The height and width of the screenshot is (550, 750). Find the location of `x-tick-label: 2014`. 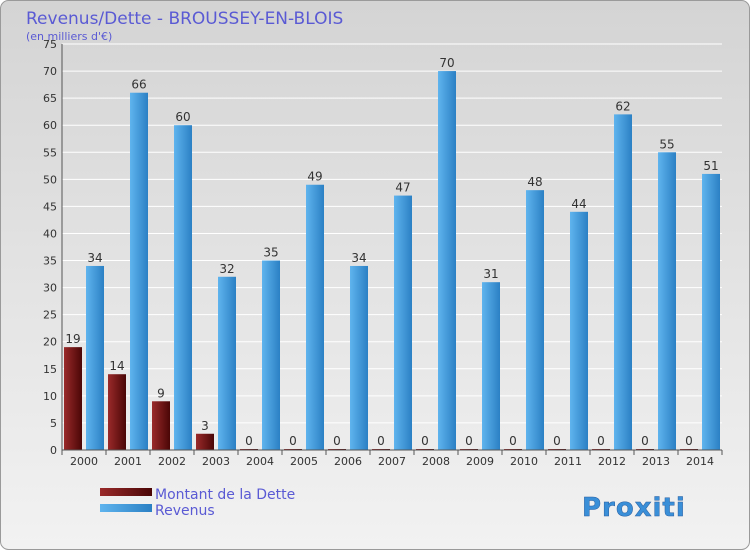

x-tick-label: 2014 is located at coordinates (700, 461).